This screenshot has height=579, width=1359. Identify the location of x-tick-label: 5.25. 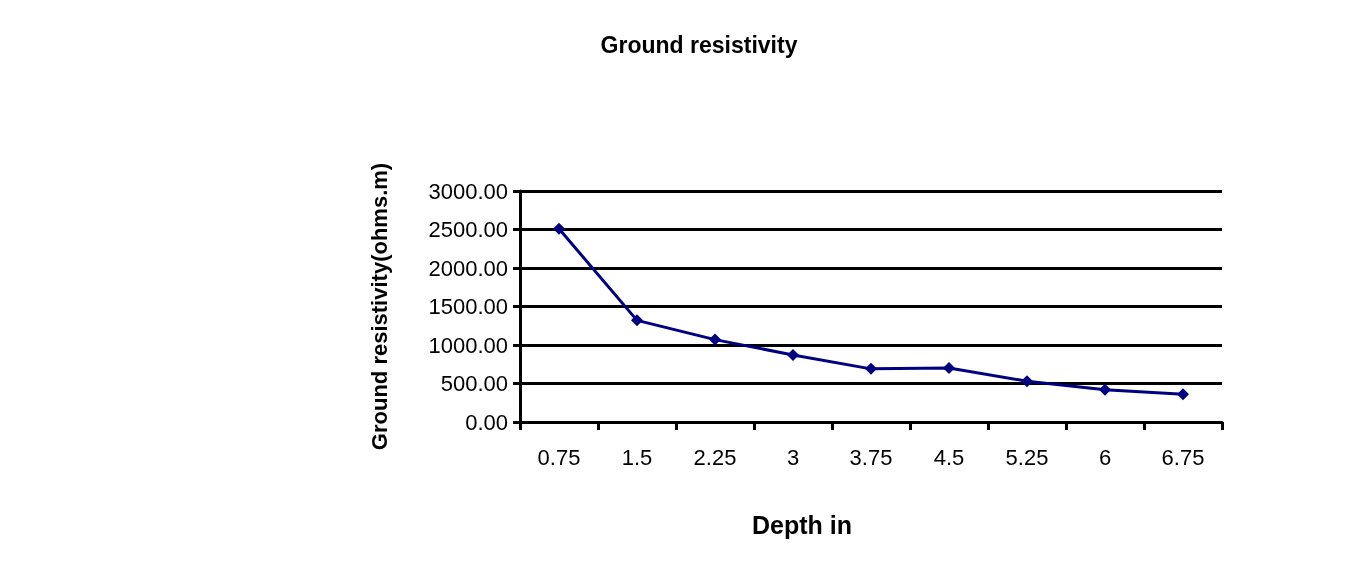
(1027, 457).